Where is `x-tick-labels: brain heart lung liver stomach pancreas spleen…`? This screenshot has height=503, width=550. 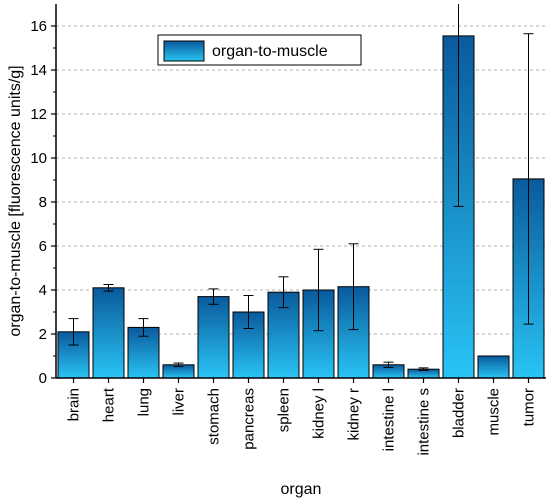 x-tick-labels: brain heart lung liver stomach pancreas spleen… is located at coordinates (302, 421).